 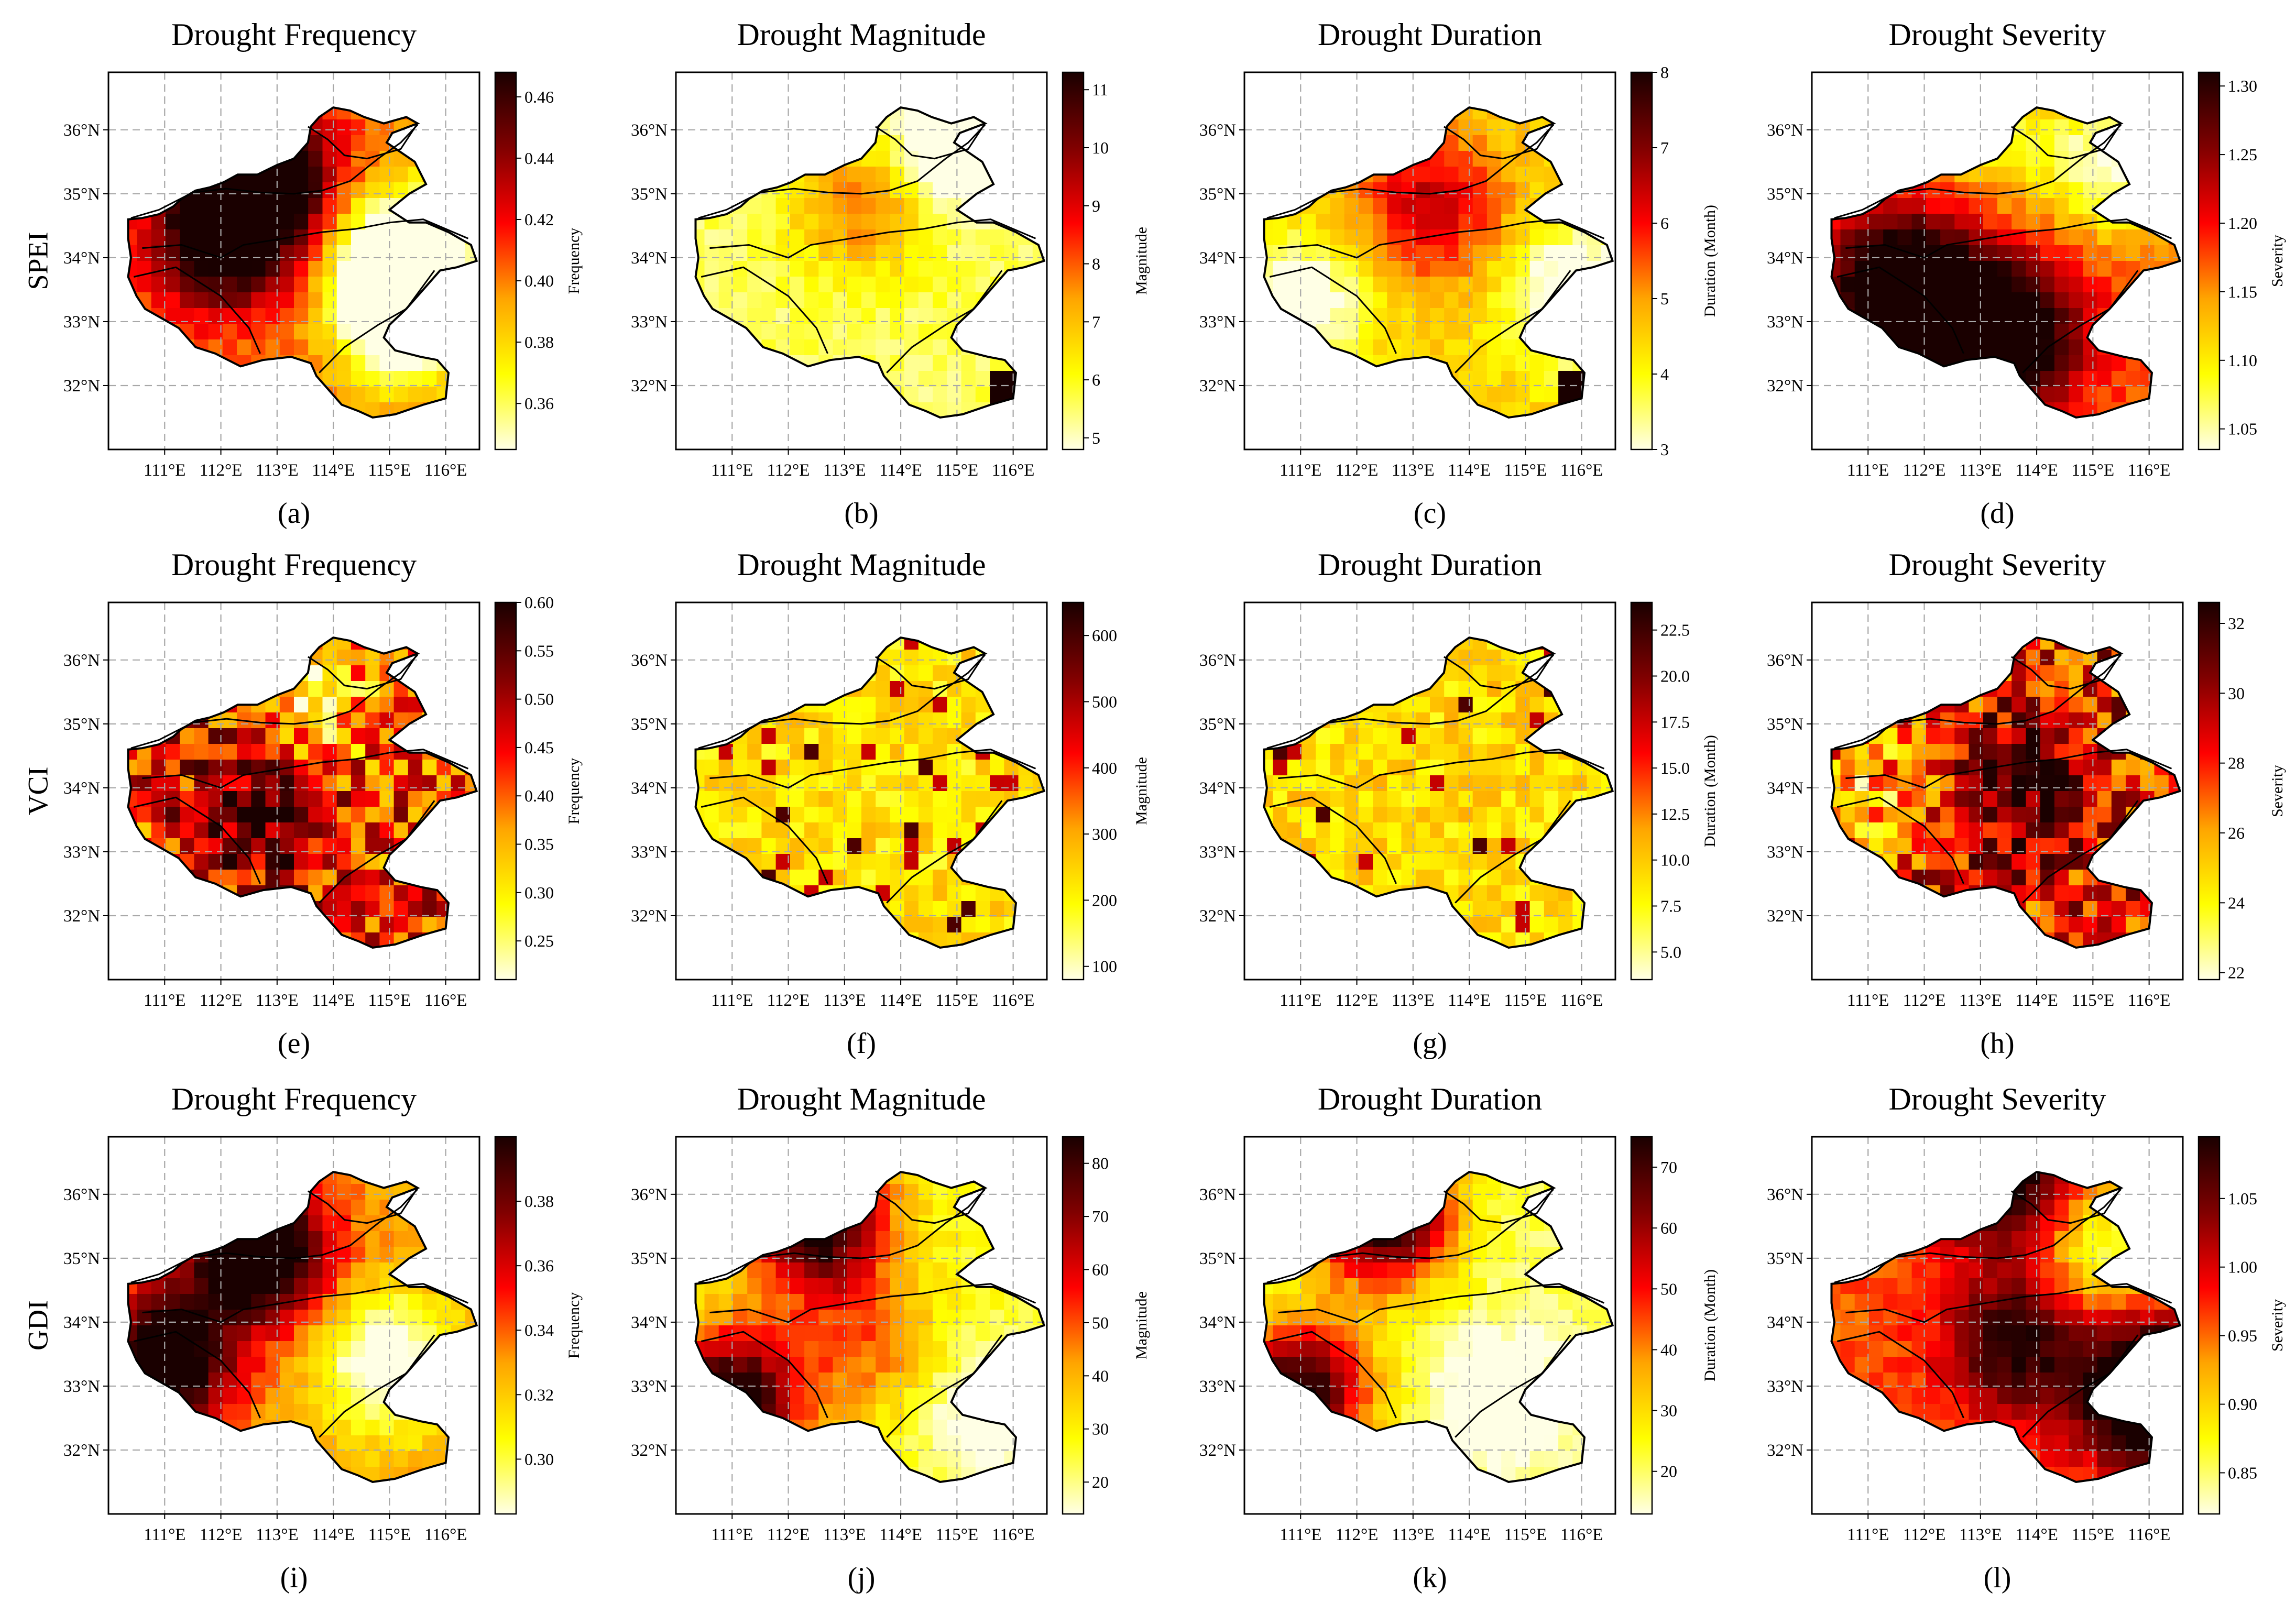 What do you see at coordinates (81, 130) in the screenshot?
I see `lat-tick-label: 36°N` at bounding box center [81, 130].